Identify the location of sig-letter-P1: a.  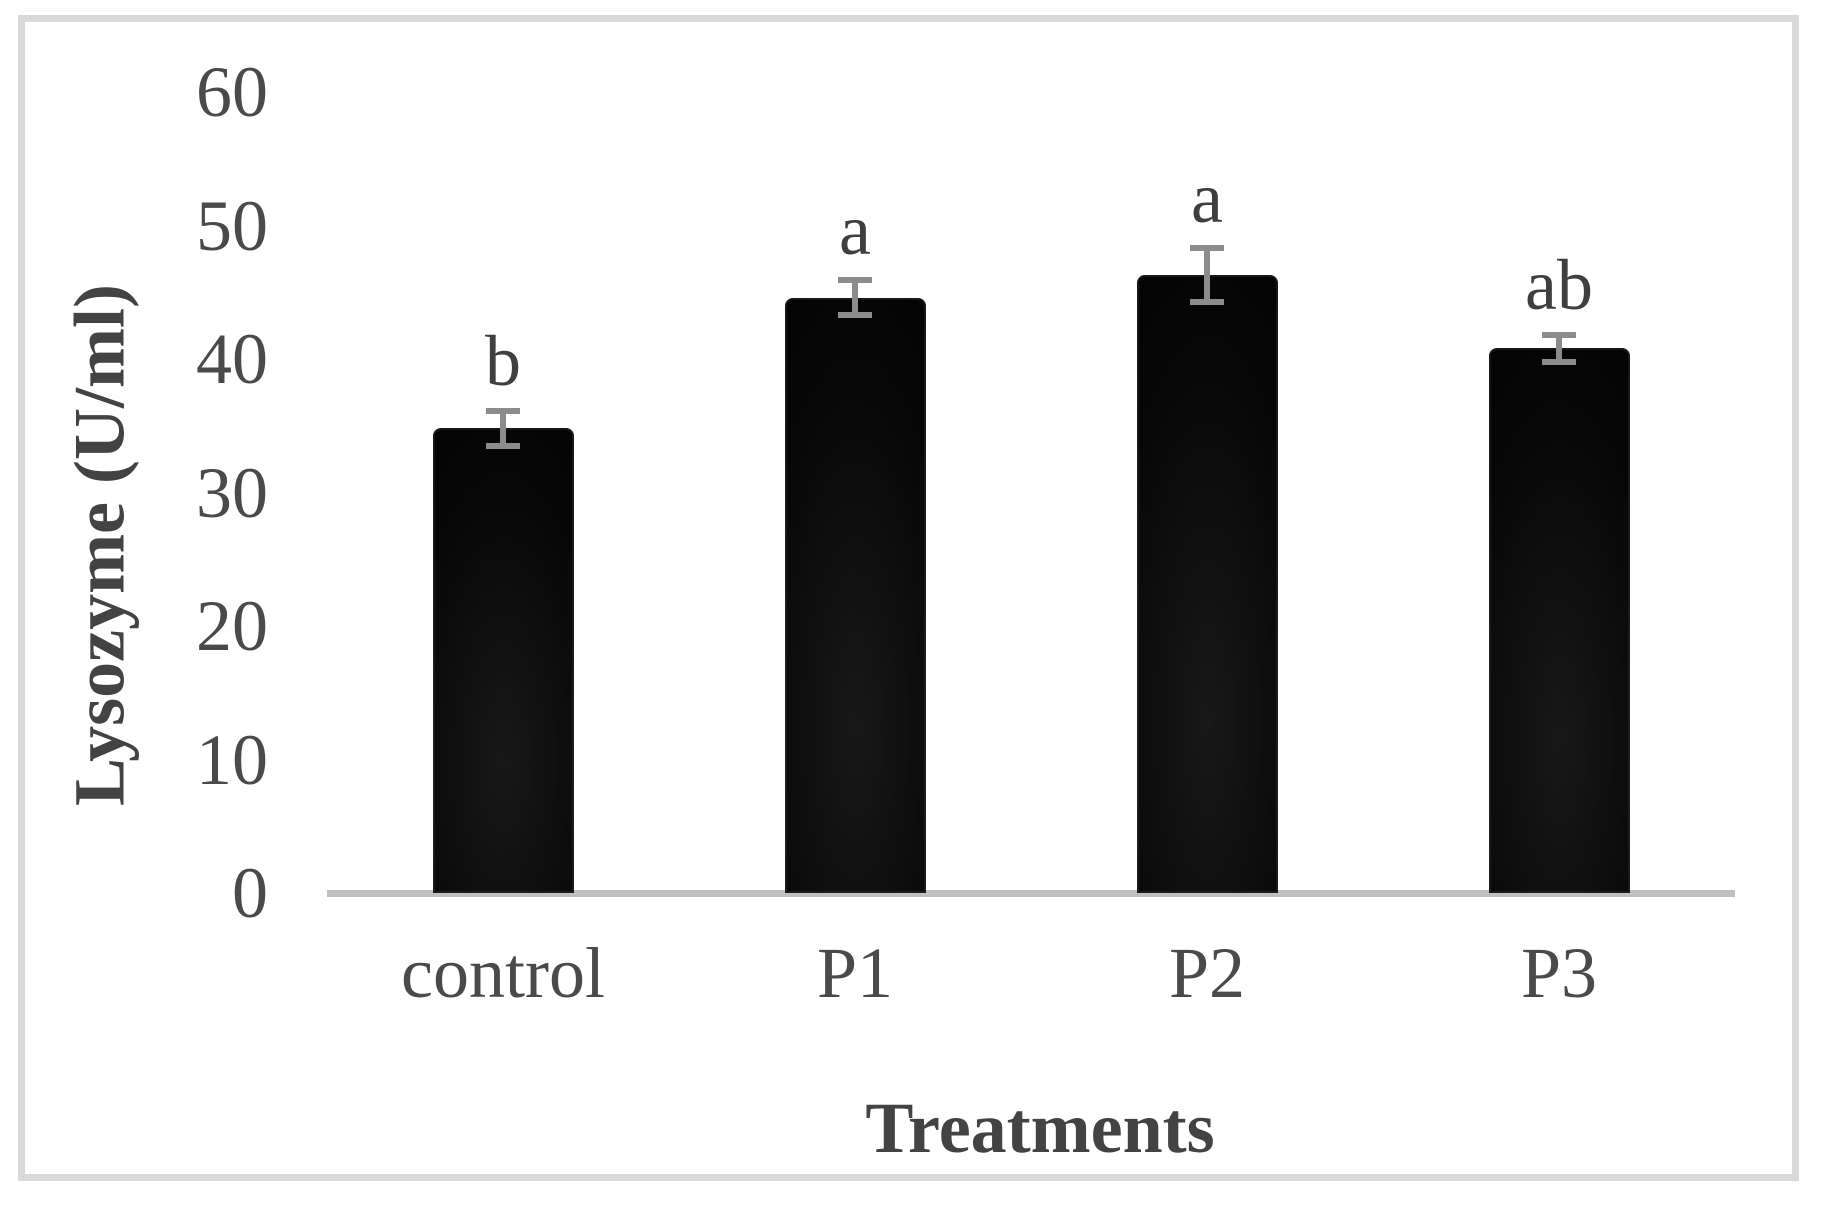
(855, 230).